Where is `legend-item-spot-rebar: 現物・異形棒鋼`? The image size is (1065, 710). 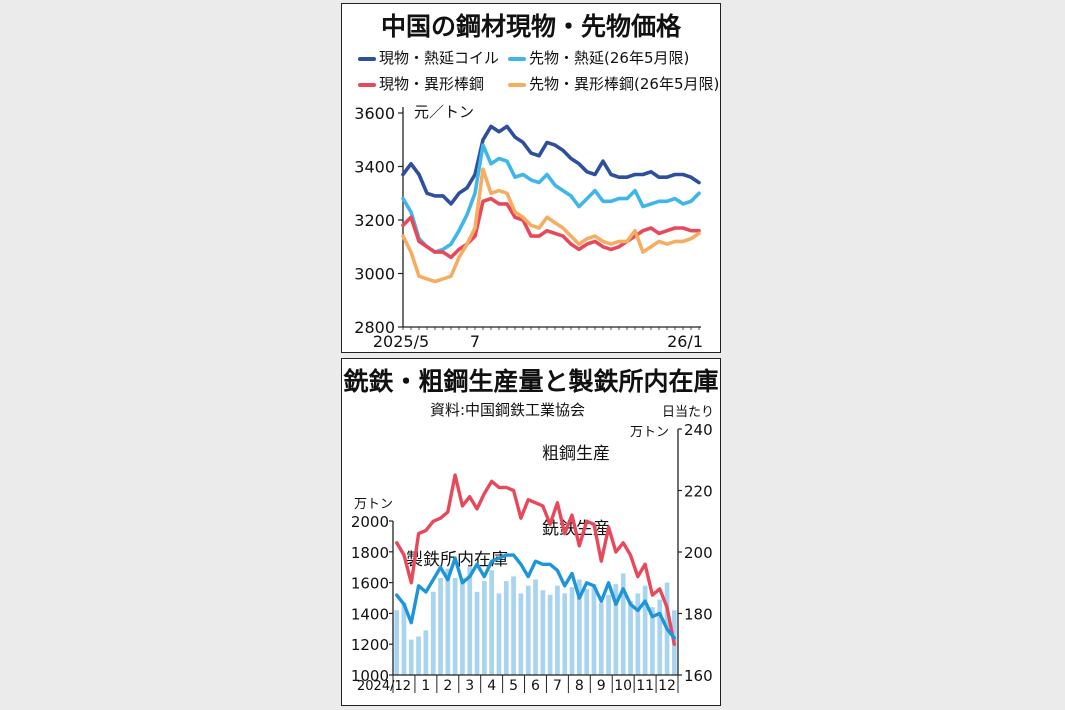 legend-item-spot-rebar: 現物・異形棒鋼 is located at coordinates (421, 84).